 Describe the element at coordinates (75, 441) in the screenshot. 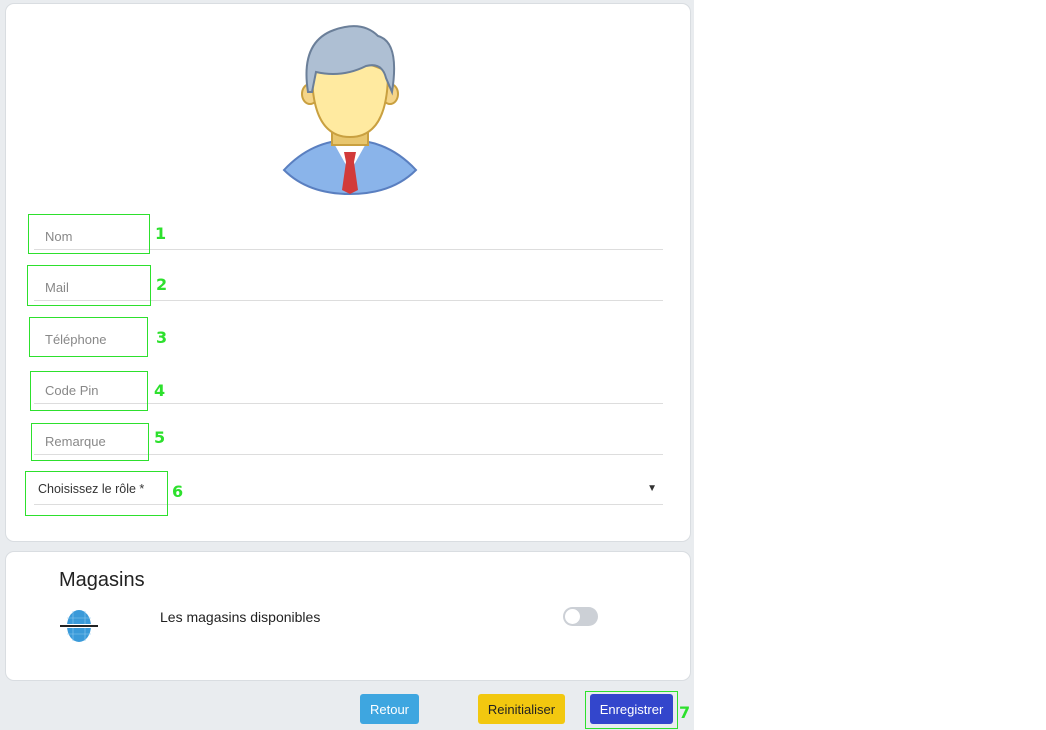

I see `remark-placeholder: Remarque` at that location.